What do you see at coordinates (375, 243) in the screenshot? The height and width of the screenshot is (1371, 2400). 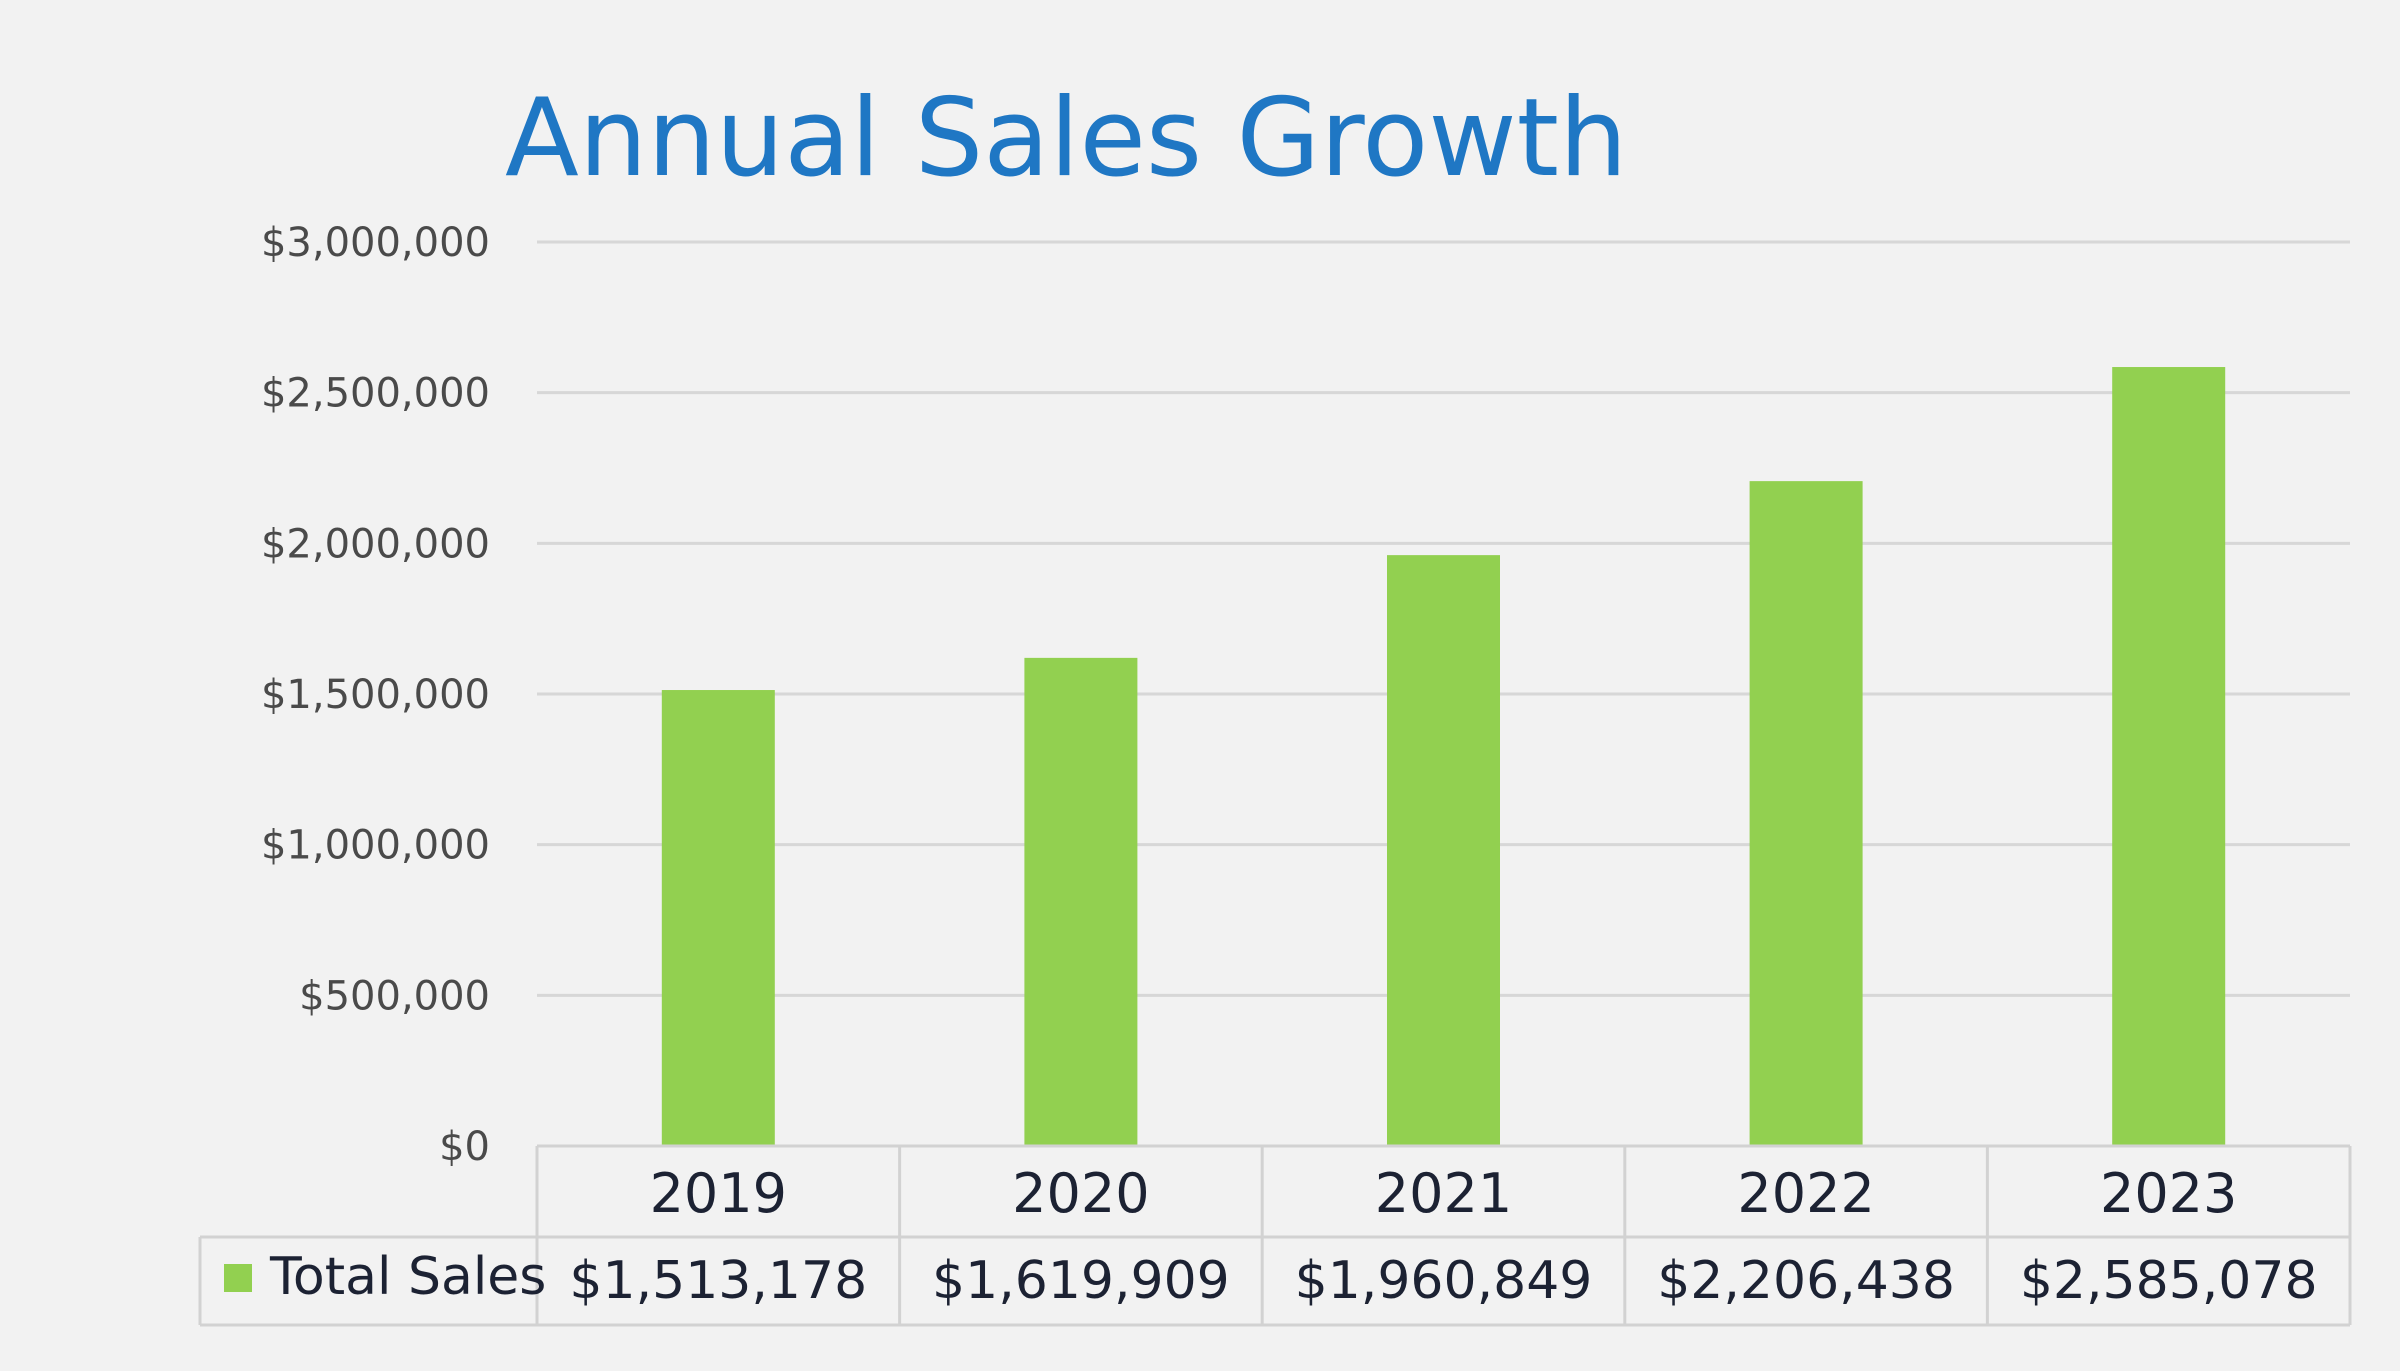 I see `y-tick-label: $3,000,000` at bounding box center [375, 243].